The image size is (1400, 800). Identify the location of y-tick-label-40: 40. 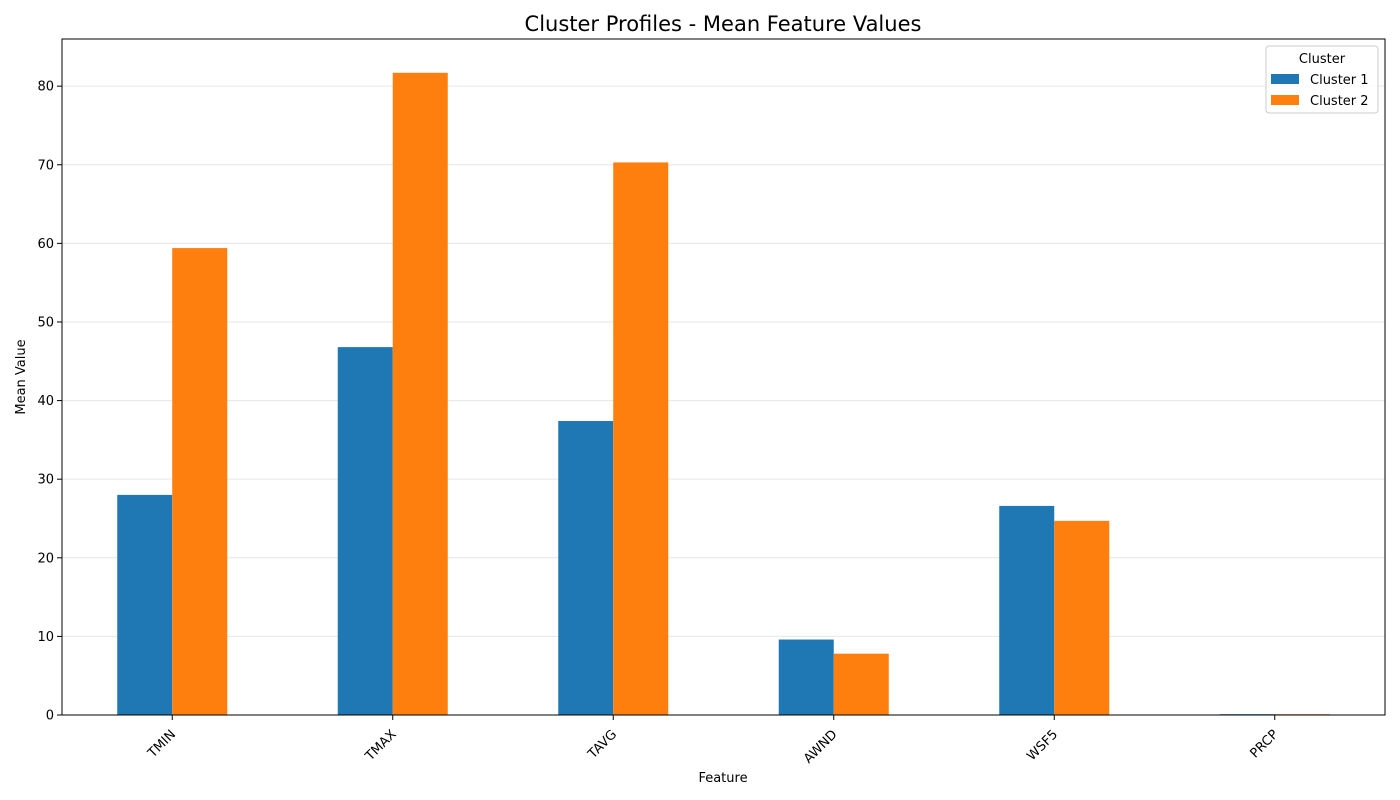
(45, 401).